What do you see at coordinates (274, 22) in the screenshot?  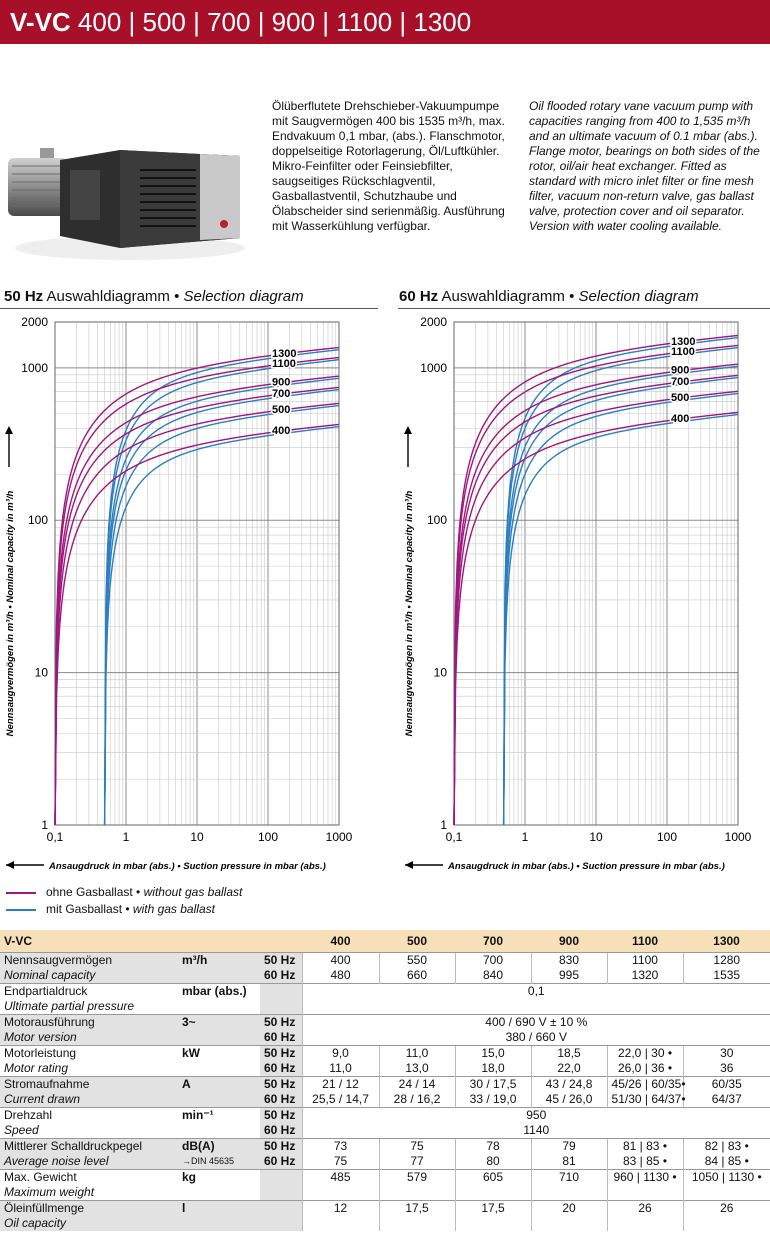 I see `model-sizes: 400 | 500 | 700 | 900 | 1100 | 1300` at bounding box center [274, 22].